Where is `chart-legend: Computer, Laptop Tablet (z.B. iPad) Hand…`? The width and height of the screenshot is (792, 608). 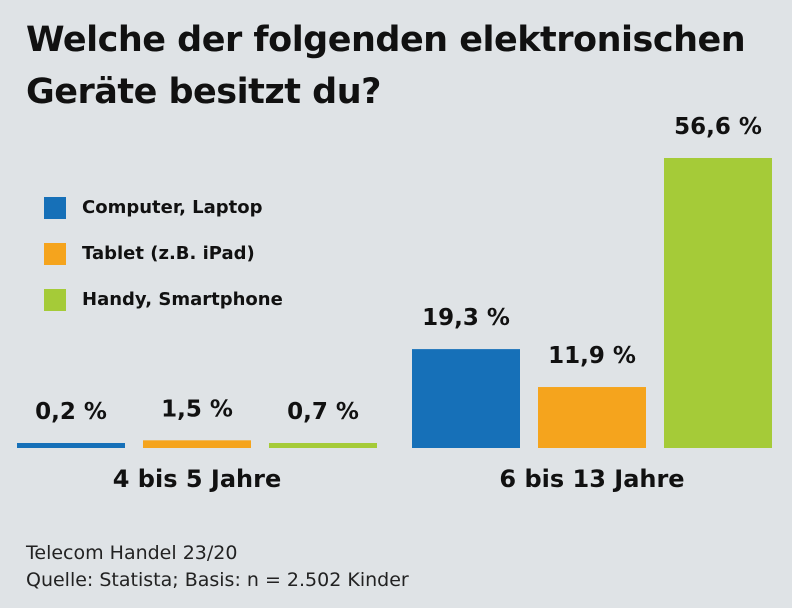 chart-legend: Computer, Laptop Tablet (z.B. iPad) Hand… is located at coordinates (163, 265).